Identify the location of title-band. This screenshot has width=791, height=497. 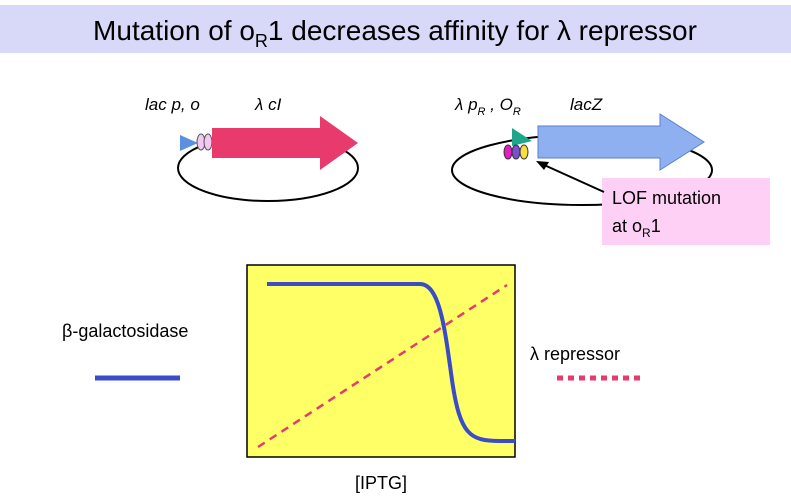
(395, 29).